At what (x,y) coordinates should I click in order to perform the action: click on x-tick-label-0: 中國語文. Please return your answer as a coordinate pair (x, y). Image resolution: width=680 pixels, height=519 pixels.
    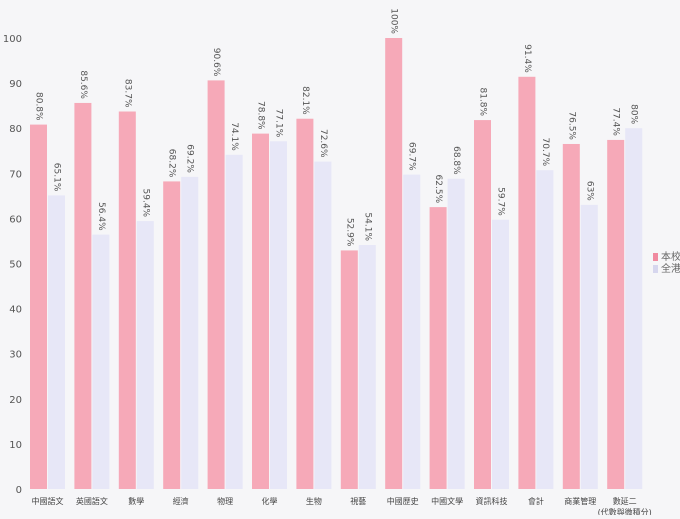
    Looking at the image, I should click on (48, 501).